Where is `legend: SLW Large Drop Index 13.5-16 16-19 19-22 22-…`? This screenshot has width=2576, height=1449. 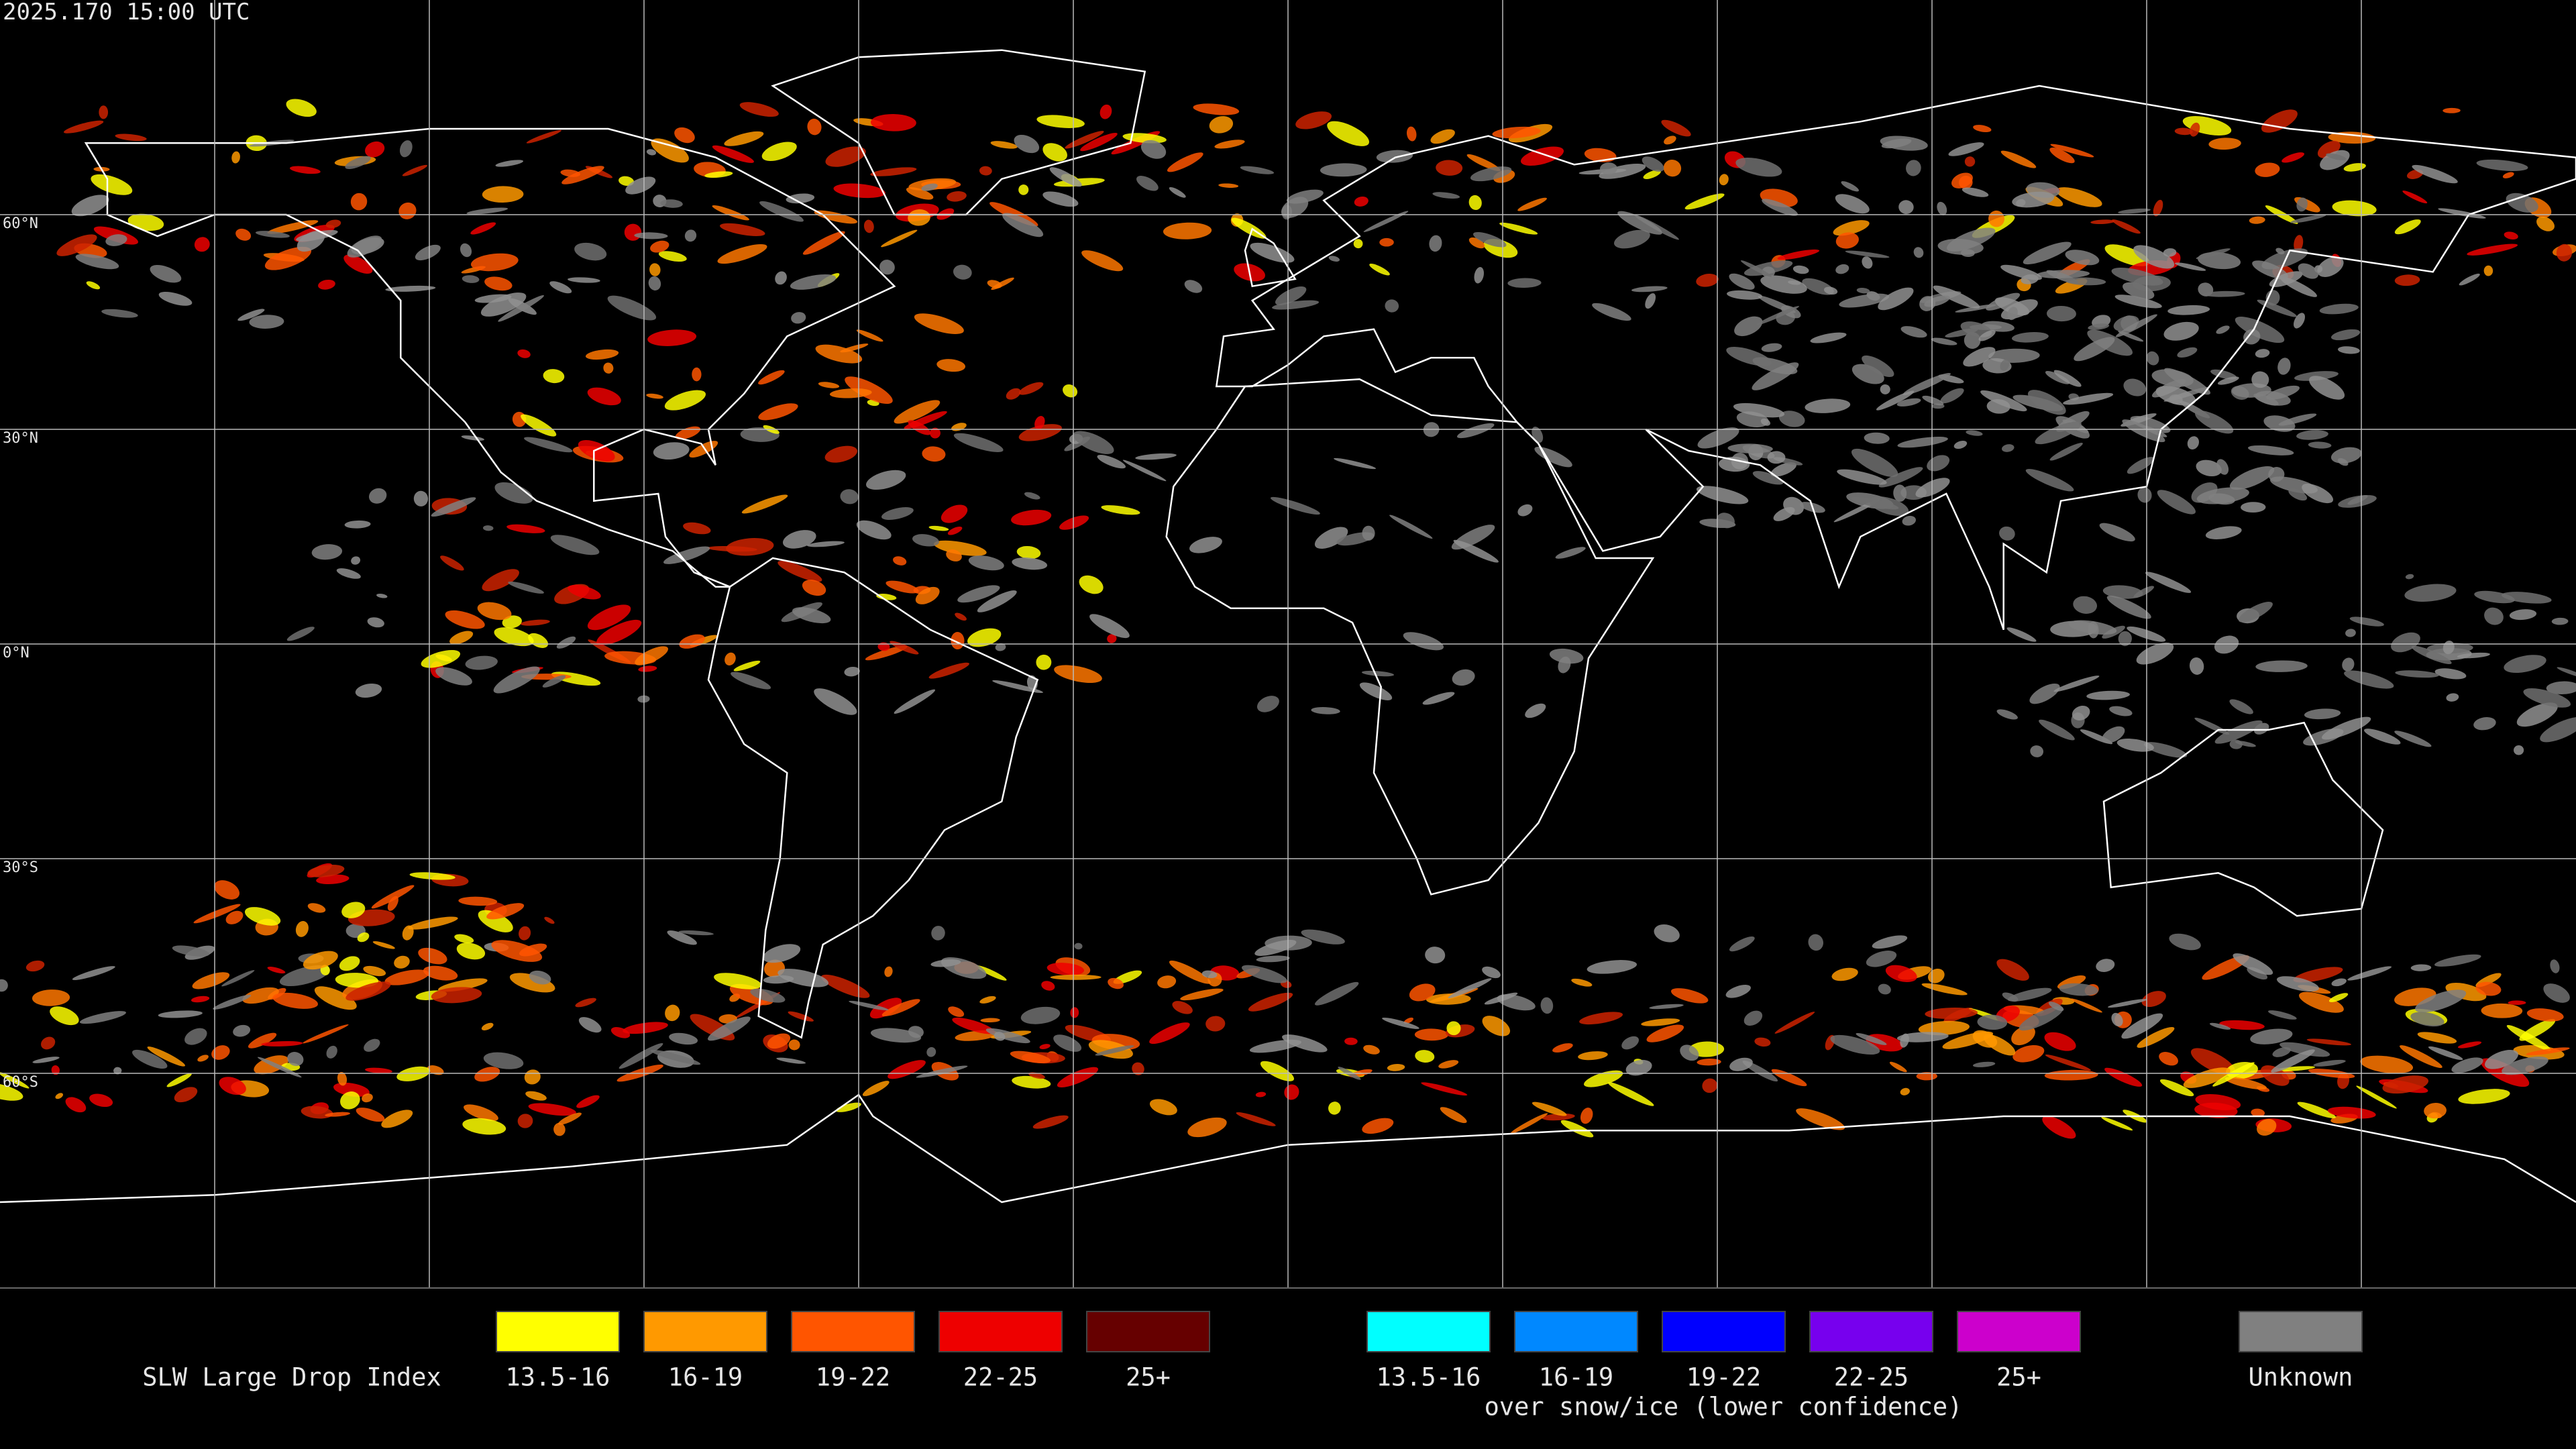
legend: SLW Large Drop Index 13.5-16 16-19 19-22 22-… is located at coordinates (1252, 1366).